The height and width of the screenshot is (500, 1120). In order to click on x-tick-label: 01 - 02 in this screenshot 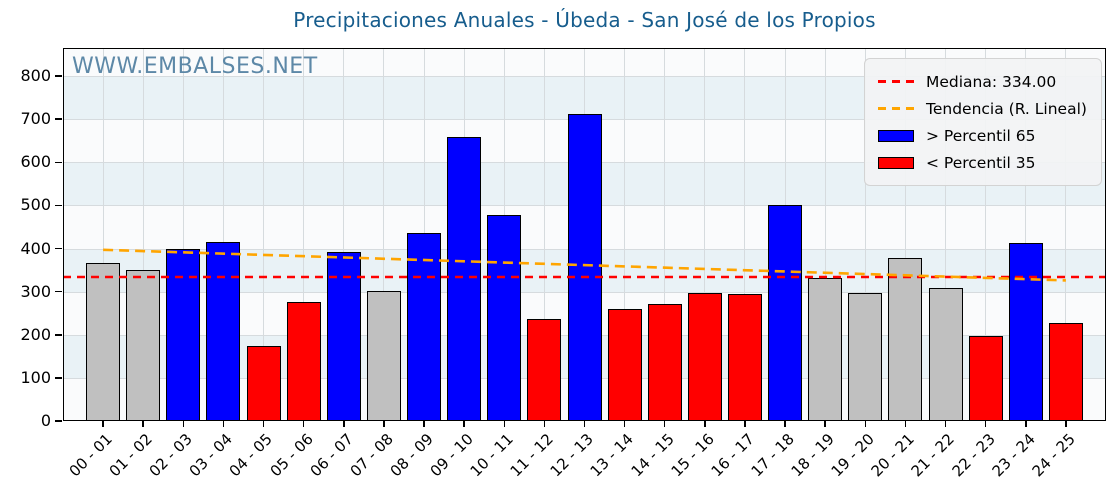, I will do `click(130, 455)`.